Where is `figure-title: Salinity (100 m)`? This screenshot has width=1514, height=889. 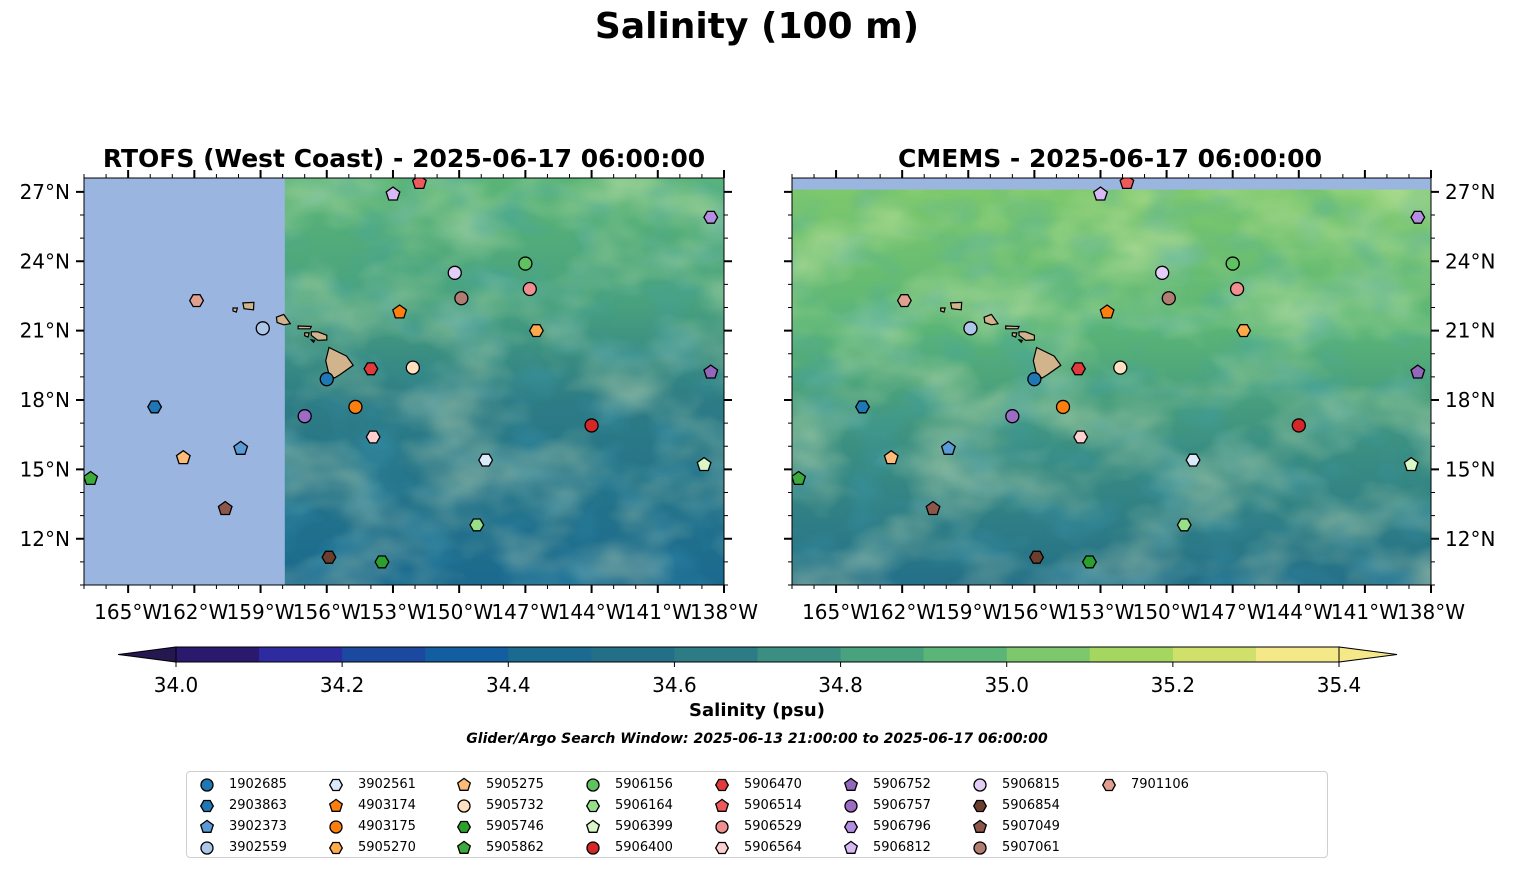
figure-title: Salinity (100 m) is located at coordinates (757, 26).